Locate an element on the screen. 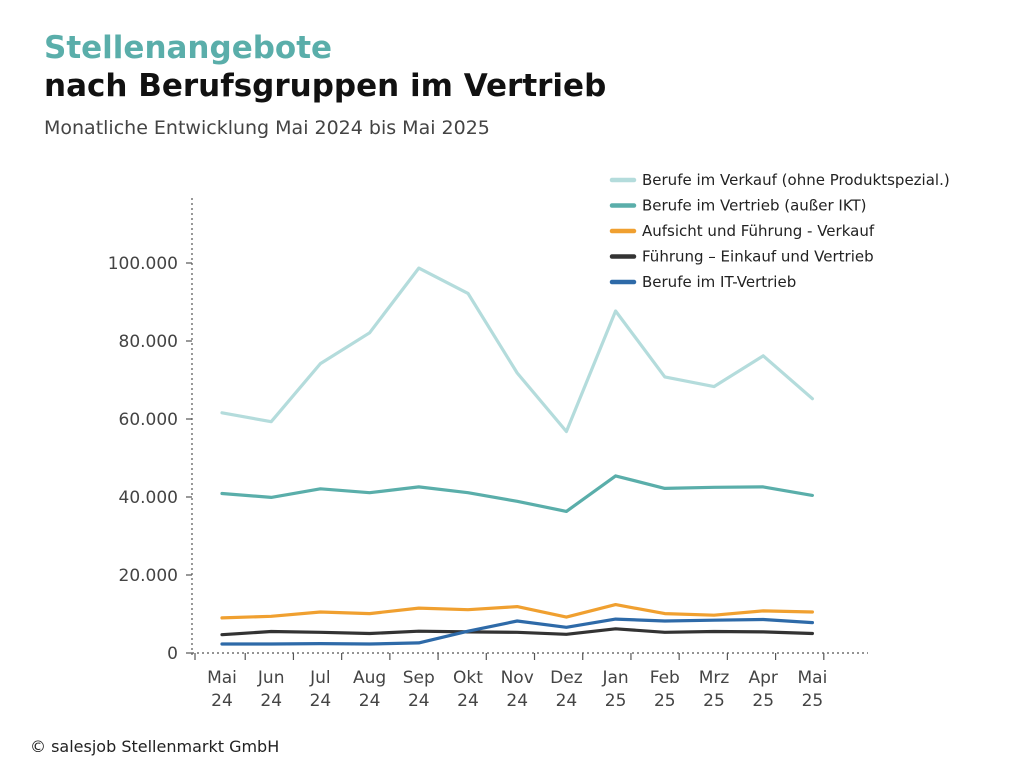  legend-label-2: Berufe im Vertrieb (außer IKT) is located at coordinates (754, 206).